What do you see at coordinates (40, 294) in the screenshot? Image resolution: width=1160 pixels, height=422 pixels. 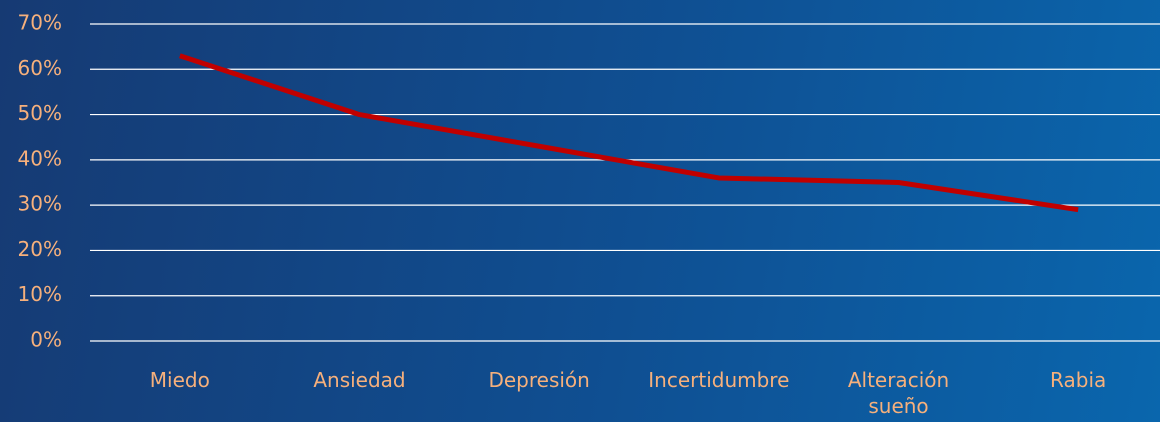 I see `y-tick-label: 10%` at bounding box center [40, 294].